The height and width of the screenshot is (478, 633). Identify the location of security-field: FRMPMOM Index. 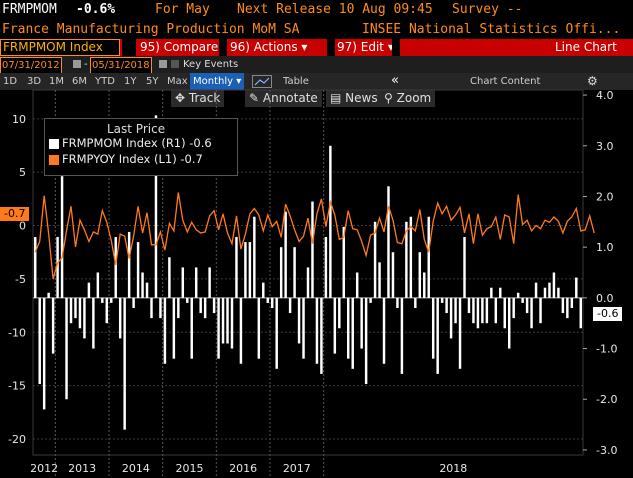
(60, 47).